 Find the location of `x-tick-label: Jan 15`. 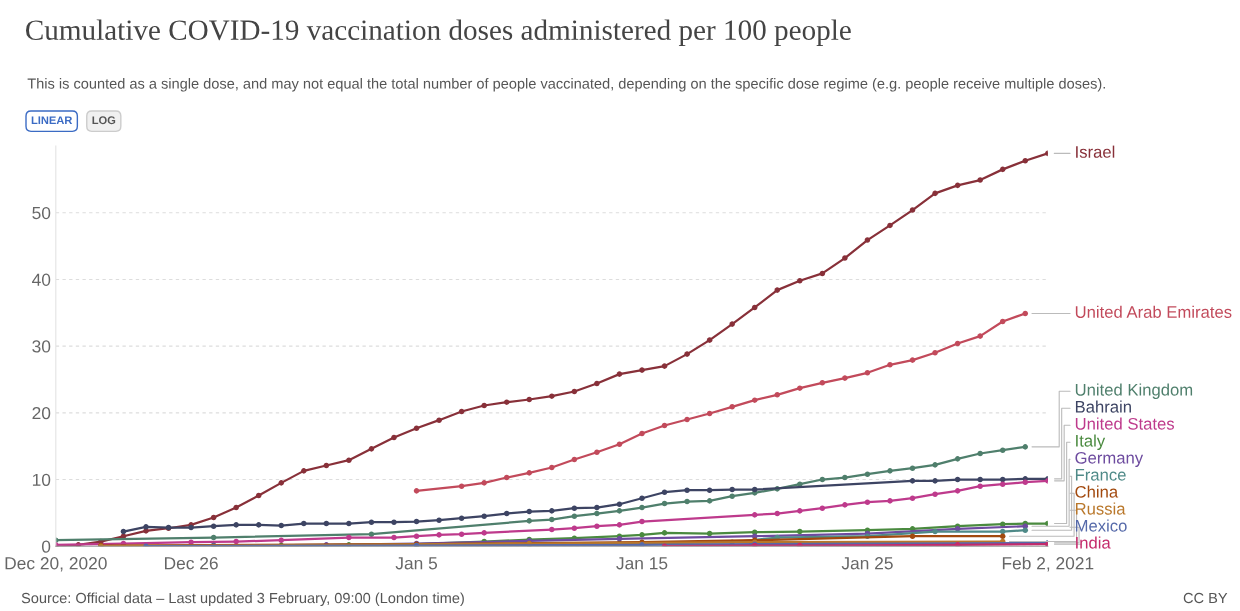

x-tick-label: Jan 15 is located at coordinates (642, 563).